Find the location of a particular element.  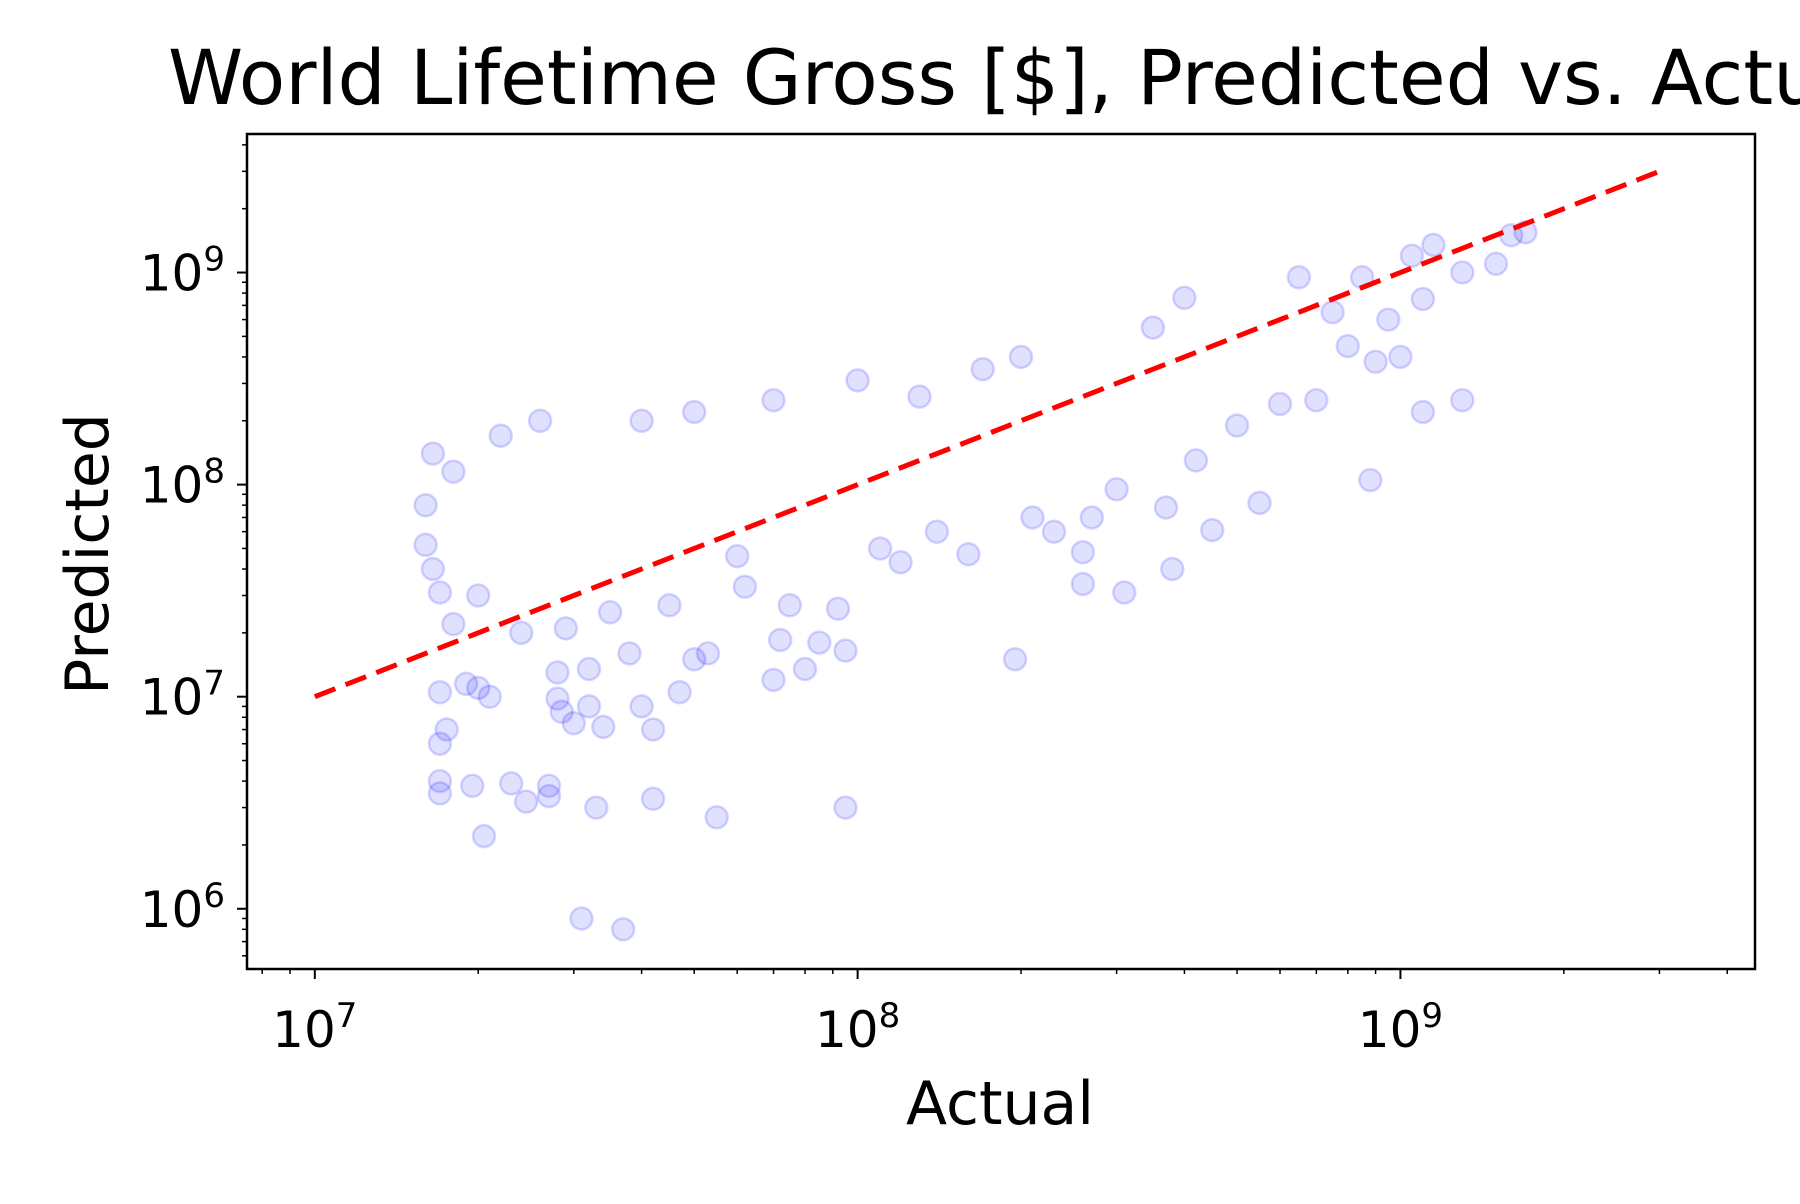

y-tick-label: 107 is located at coordinates (182, 695).